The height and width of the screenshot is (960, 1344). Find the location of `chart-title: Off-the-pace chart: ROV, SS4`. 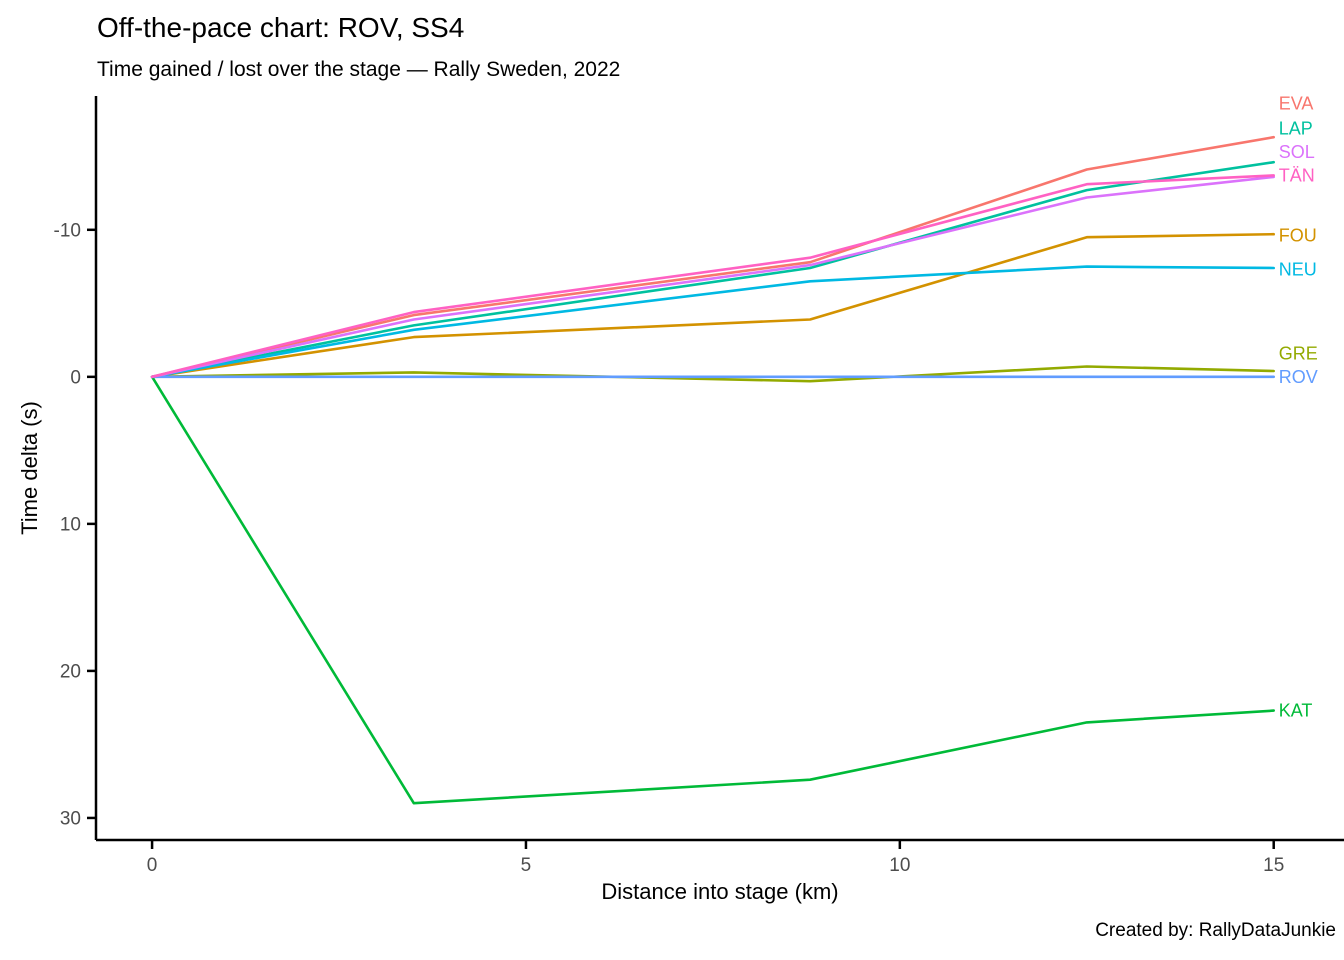

chart-title: Off-the-pace chart: ROV, SS4 is located at coordinates (281, 27).